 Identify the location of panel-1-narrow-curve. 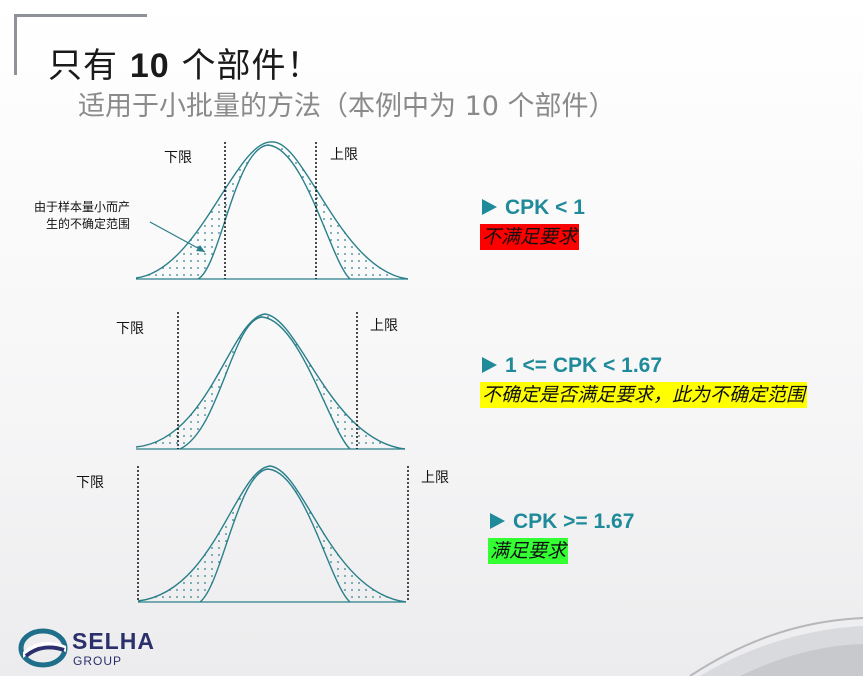
(274, 212).